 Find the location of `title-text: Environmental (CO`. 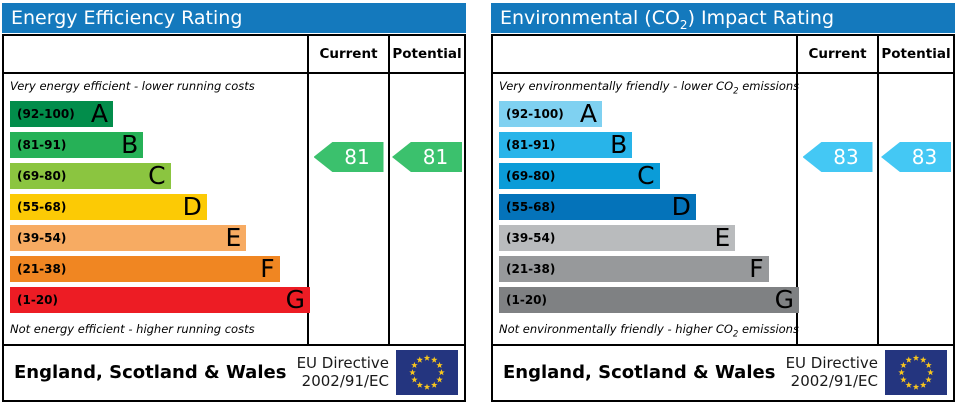

title-text: Environmental (CO is located at coordinates (590, 18).